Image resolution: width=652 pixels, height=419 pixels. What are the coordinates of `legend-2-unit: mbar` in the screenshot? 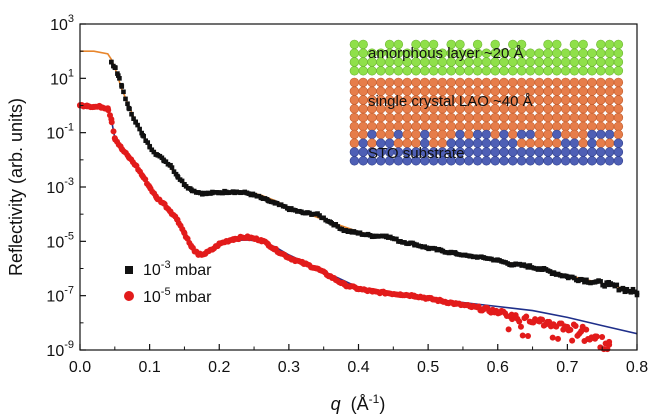 It's located at (192, 297).